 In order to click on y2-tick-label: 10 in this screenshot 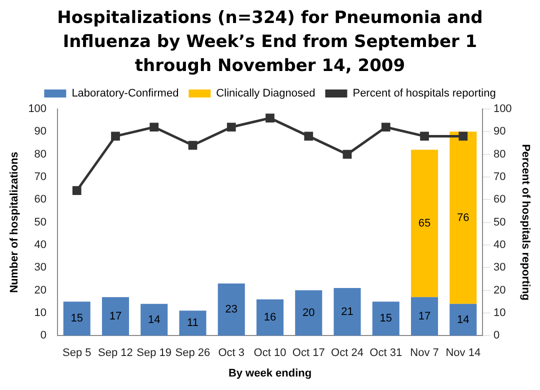, I will do `click(499, 312)`.